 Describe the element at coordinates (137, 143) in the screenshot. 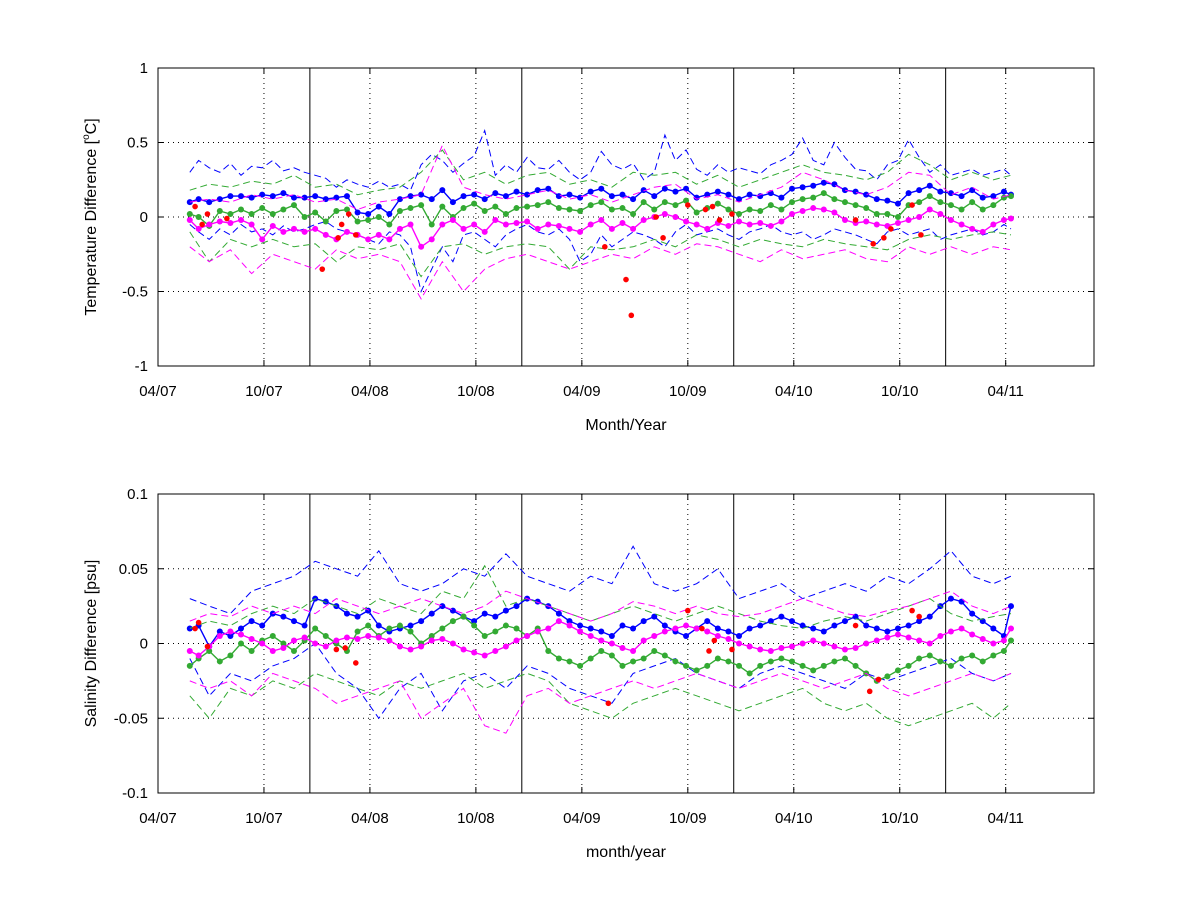

I see `temperature-y-tick-label: 0.5` at that location.